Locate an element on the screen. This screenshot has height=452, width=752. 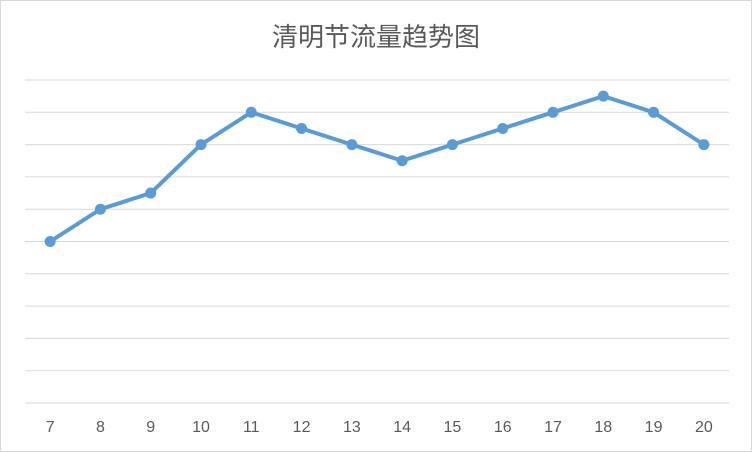
chart-title: 清明节流量趋势图 is located at coordinates (375, 38).